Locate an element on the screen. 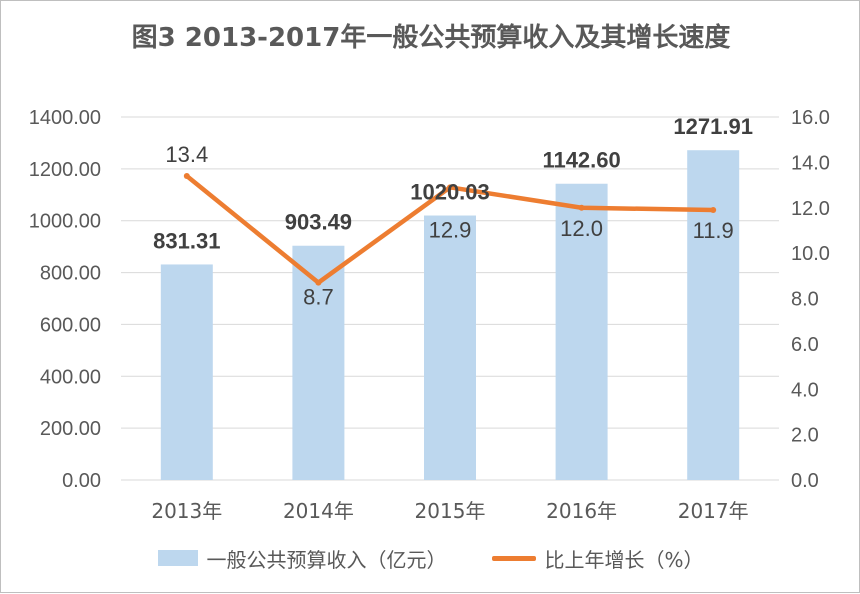  chart-title: 图3 2013-2017年一般公共预算收入及其增长速度 is located at coordinates (431, 38).